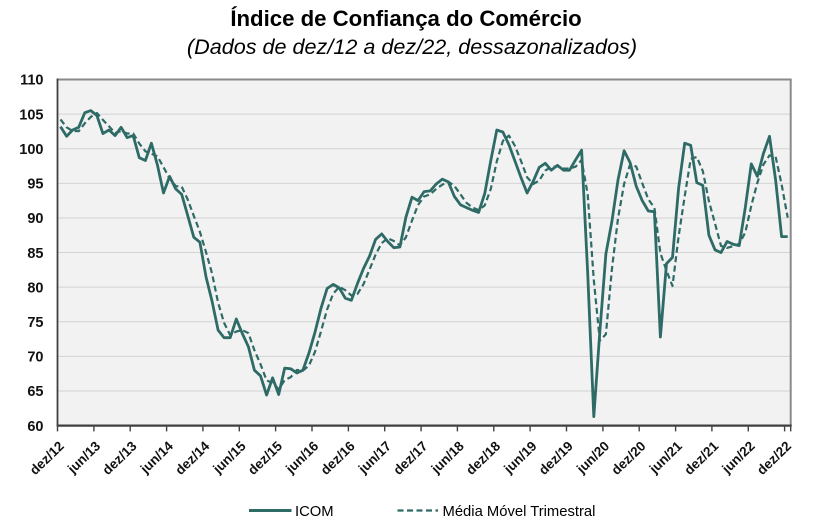 This screenshot has width=826, height=531. Describe the element at coordinates (405, 18) in the screenshot. I see `svg-text:Índice de Confiança do Comérci: Índice de Confiança do Comércio` at that location.